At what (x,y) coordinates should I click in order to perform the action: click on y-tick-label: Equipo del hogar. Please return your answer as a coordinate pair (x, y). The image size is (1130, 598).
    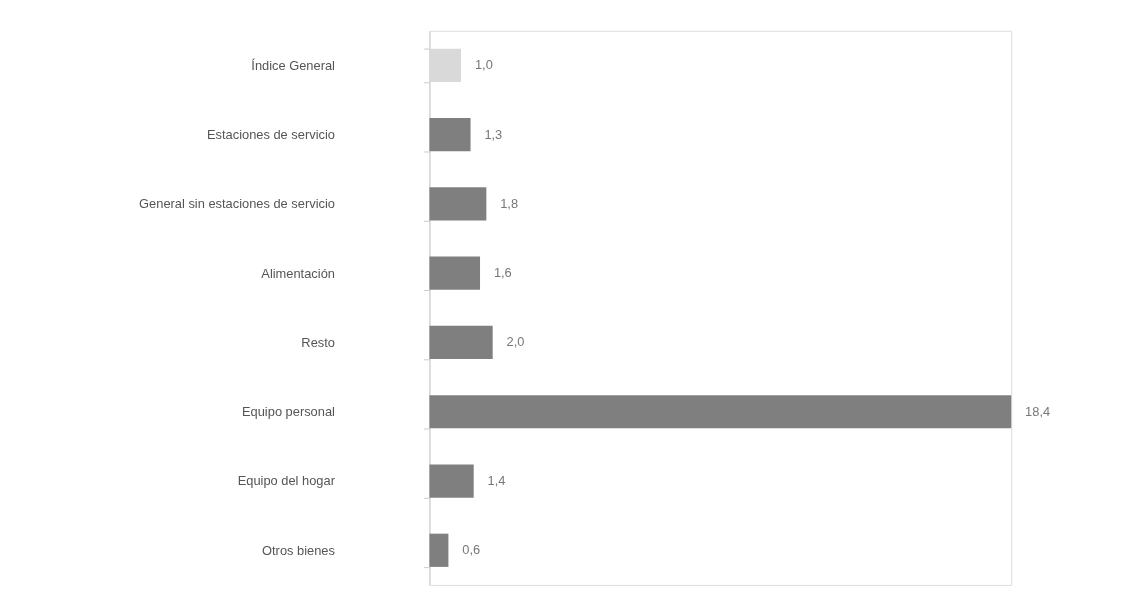
    Looking at the image, I should click on (286, 481).